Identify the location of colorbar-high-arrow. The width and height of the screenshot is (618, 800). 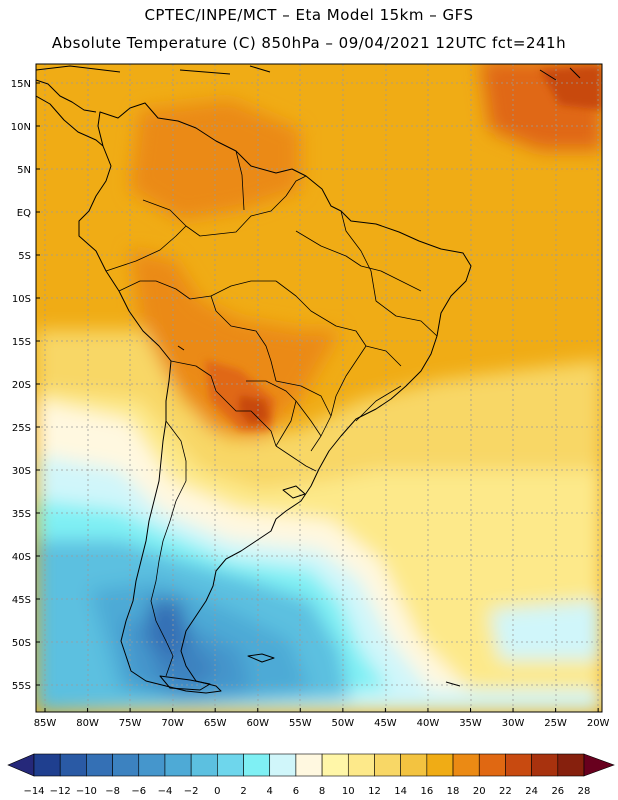
(599, 765).